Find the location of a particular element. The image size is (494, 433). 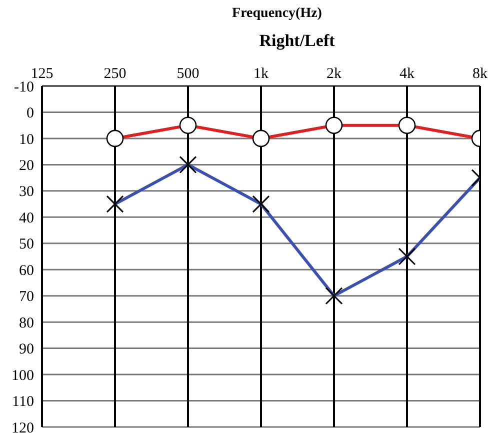

x-tick-label: 1k is located at coordinates (261, 74).